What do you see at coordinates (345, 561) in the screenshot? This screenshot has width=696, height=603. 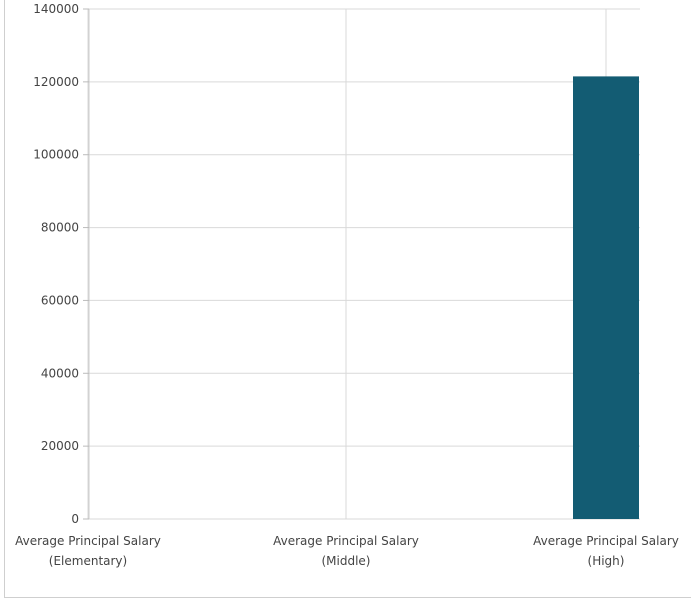 I see `x-category-line: (Middle)` at bounding box center [345, 561].